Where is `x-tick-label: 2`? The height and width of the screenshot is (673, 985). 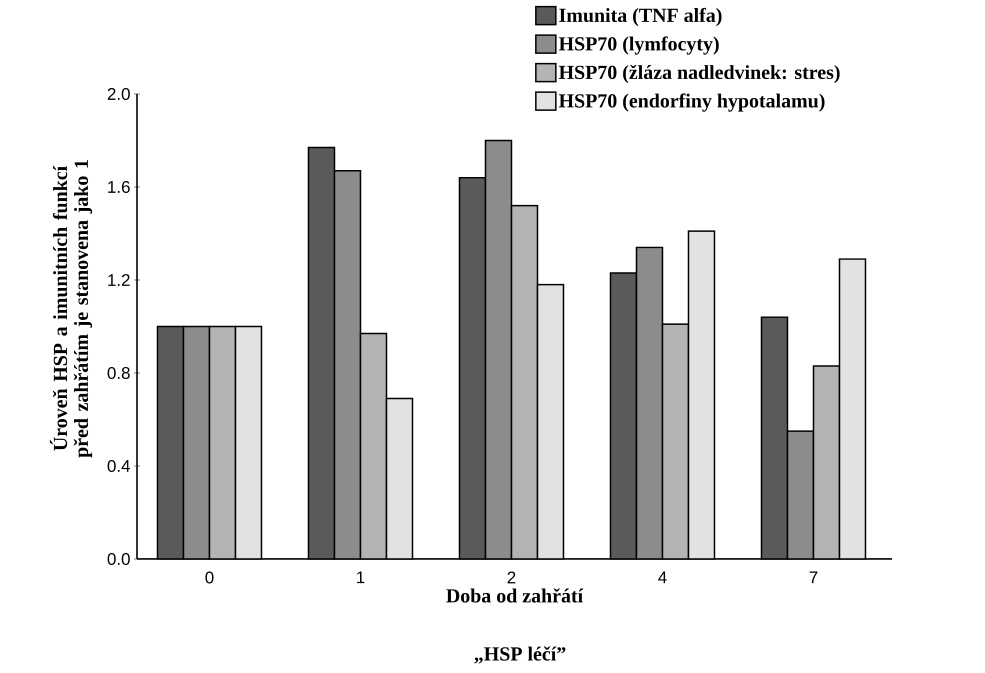 x-tick-label: 2 is located at coordinates (512, 578).